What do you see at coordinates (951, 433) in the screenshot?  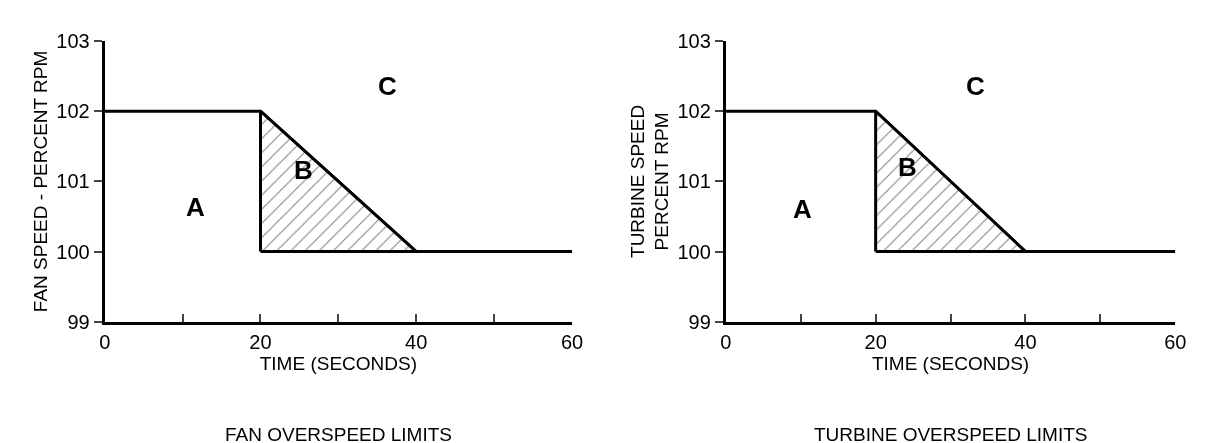 I see `text: TURBINE OVERSPEED LIMITS` at bounding box center [951, 433].